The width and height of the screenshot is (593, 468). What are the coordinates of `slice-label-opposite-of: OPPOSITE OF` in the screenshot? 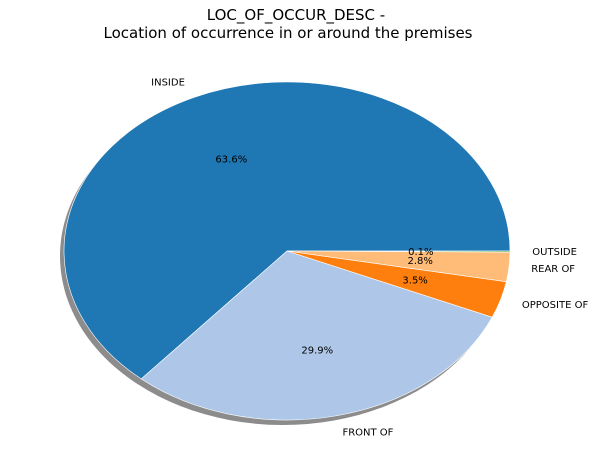 It's located at (555, 305).